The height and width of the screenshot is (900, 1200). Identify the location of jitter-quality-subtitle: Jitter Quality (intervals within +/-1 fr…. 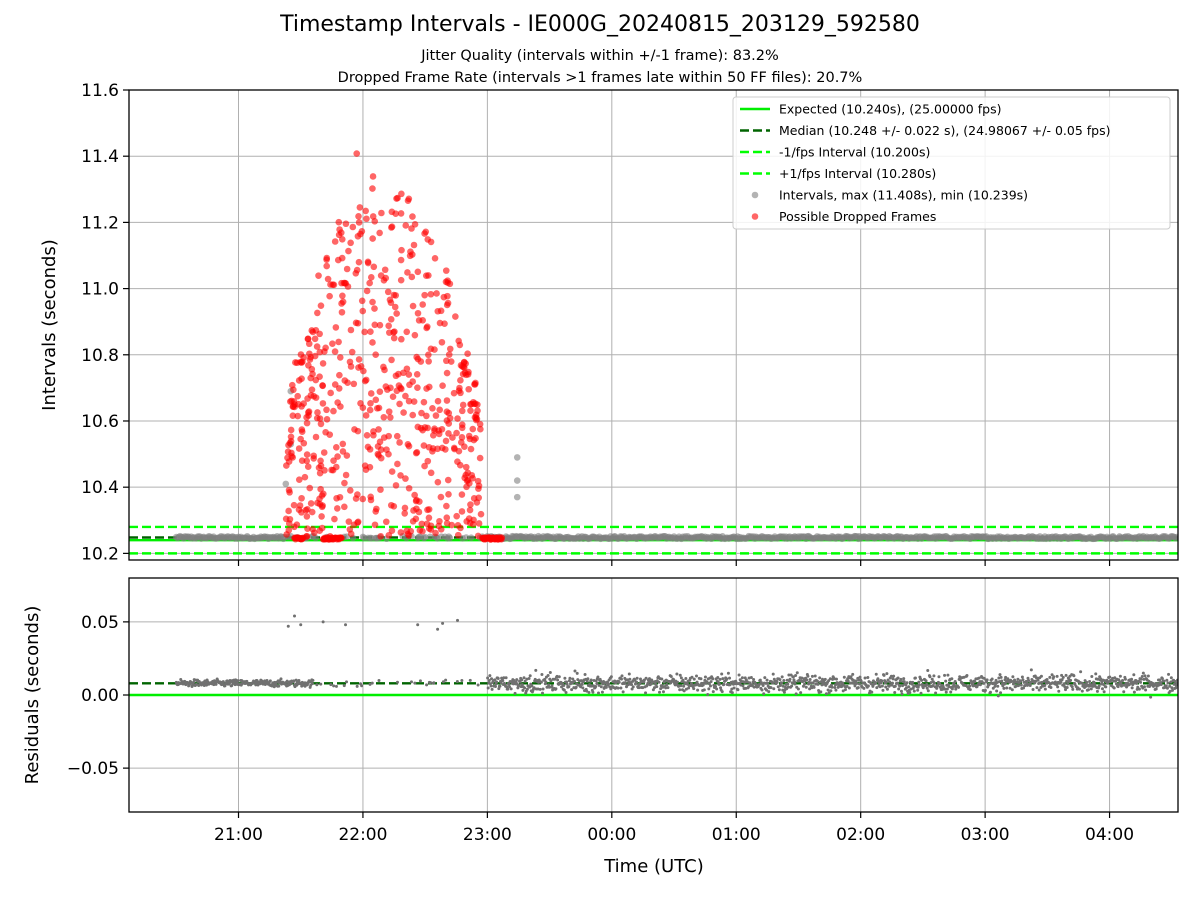
(600, 56).